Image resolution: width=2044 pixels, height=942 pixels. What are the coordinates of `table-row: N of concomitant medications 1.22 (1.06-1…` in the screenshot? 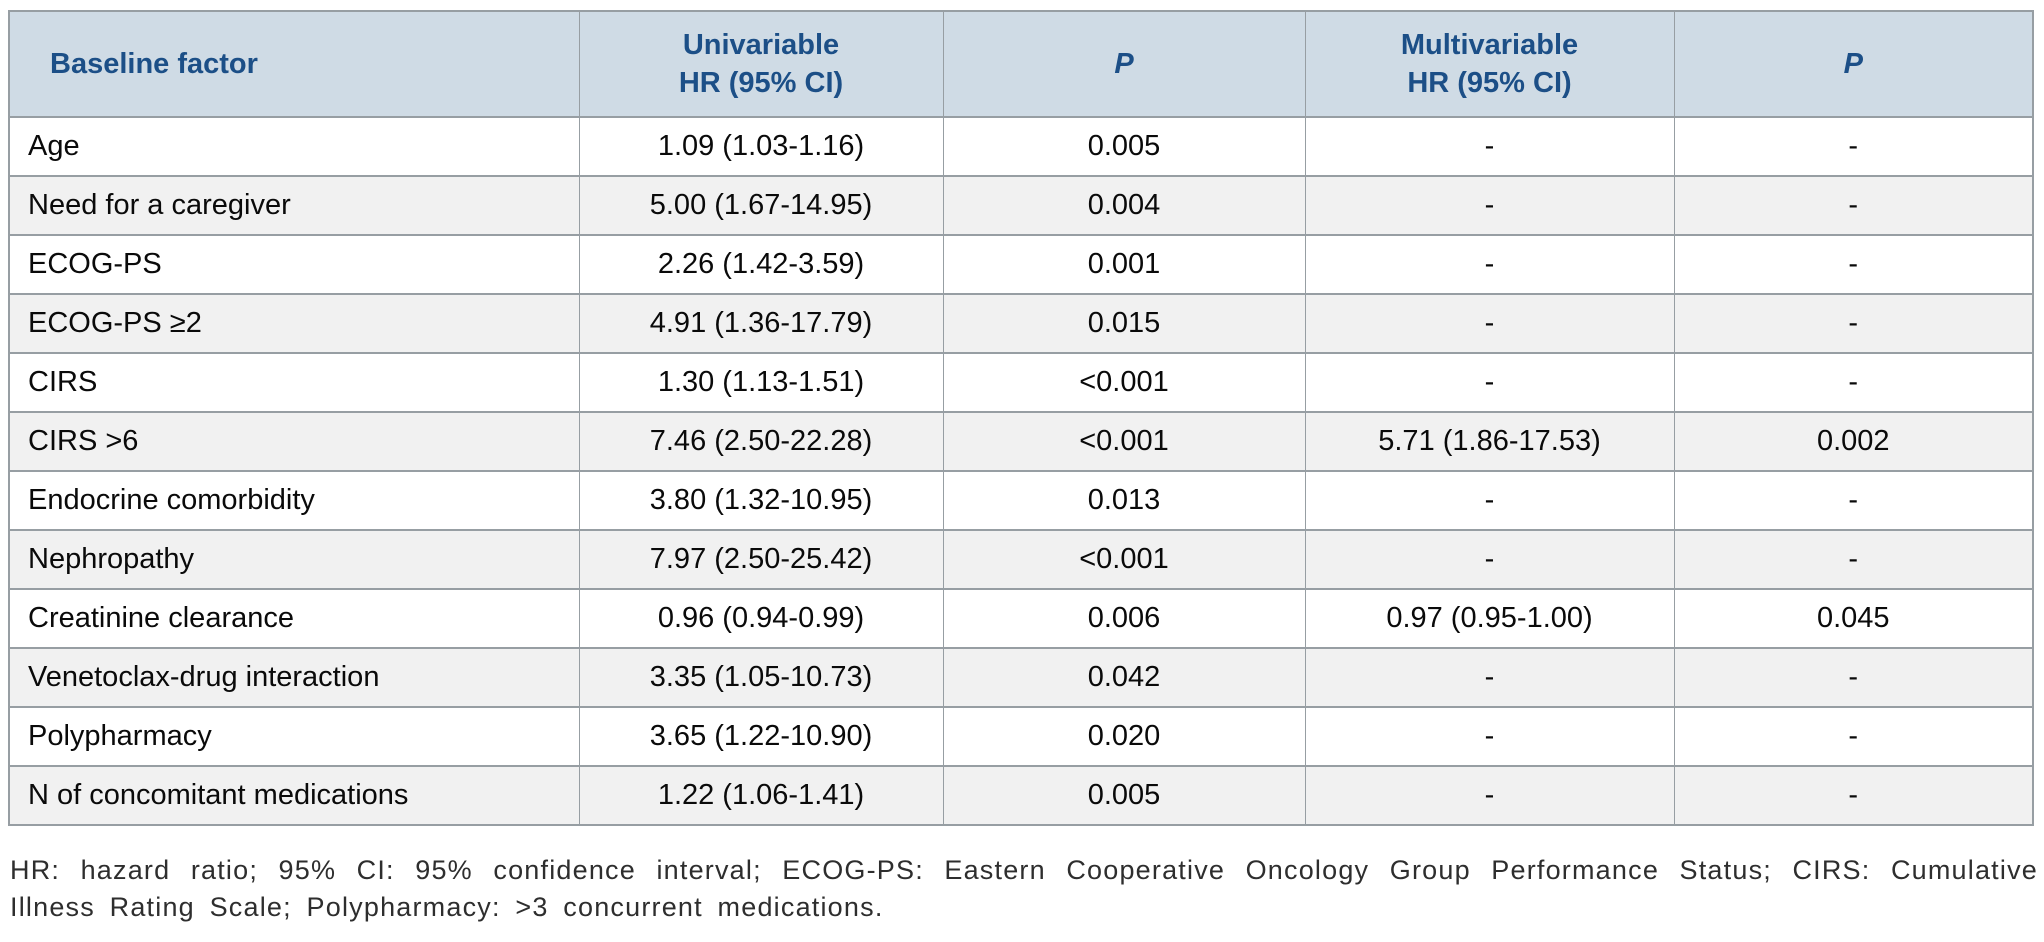 It's located at (1021, 795).